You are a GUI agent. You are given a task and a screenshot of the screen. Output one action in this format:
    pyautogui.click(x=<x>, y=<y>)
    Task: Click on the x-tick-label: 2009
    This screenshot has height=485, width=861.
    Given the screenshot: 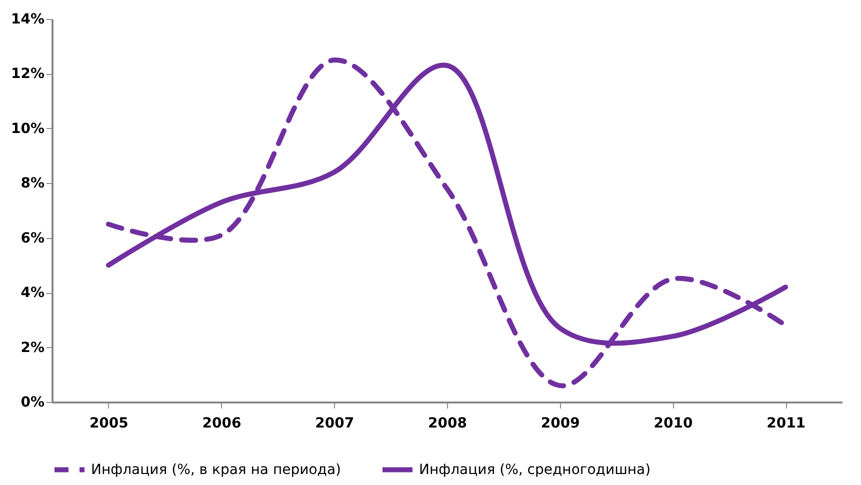 What is the action you would take?
    pyautogui.click(x=560, y=424)
    